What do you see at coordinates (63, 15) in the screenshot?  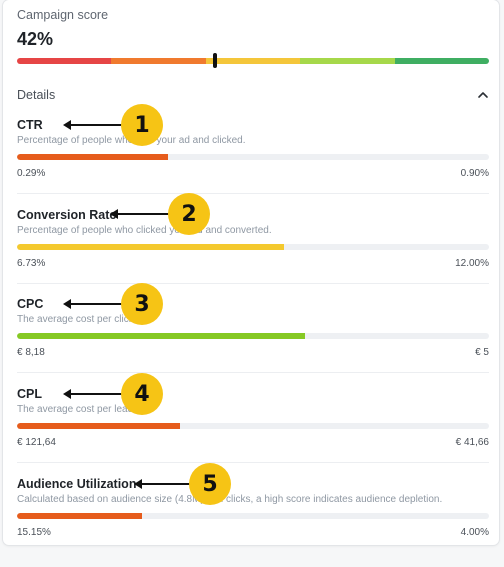 I see `campaign-score-label: Campaign score` at bounding box center [63, 15].